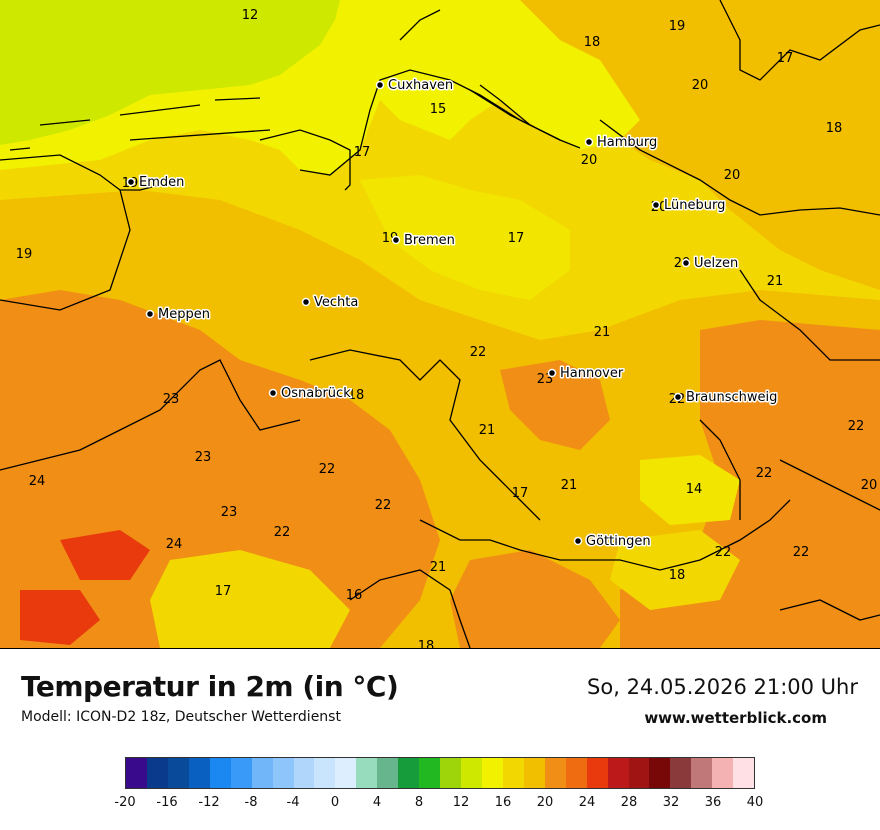 This screenshot has height=830, width=880. I want to click on city-label: Hamburg, so click(627, 142).